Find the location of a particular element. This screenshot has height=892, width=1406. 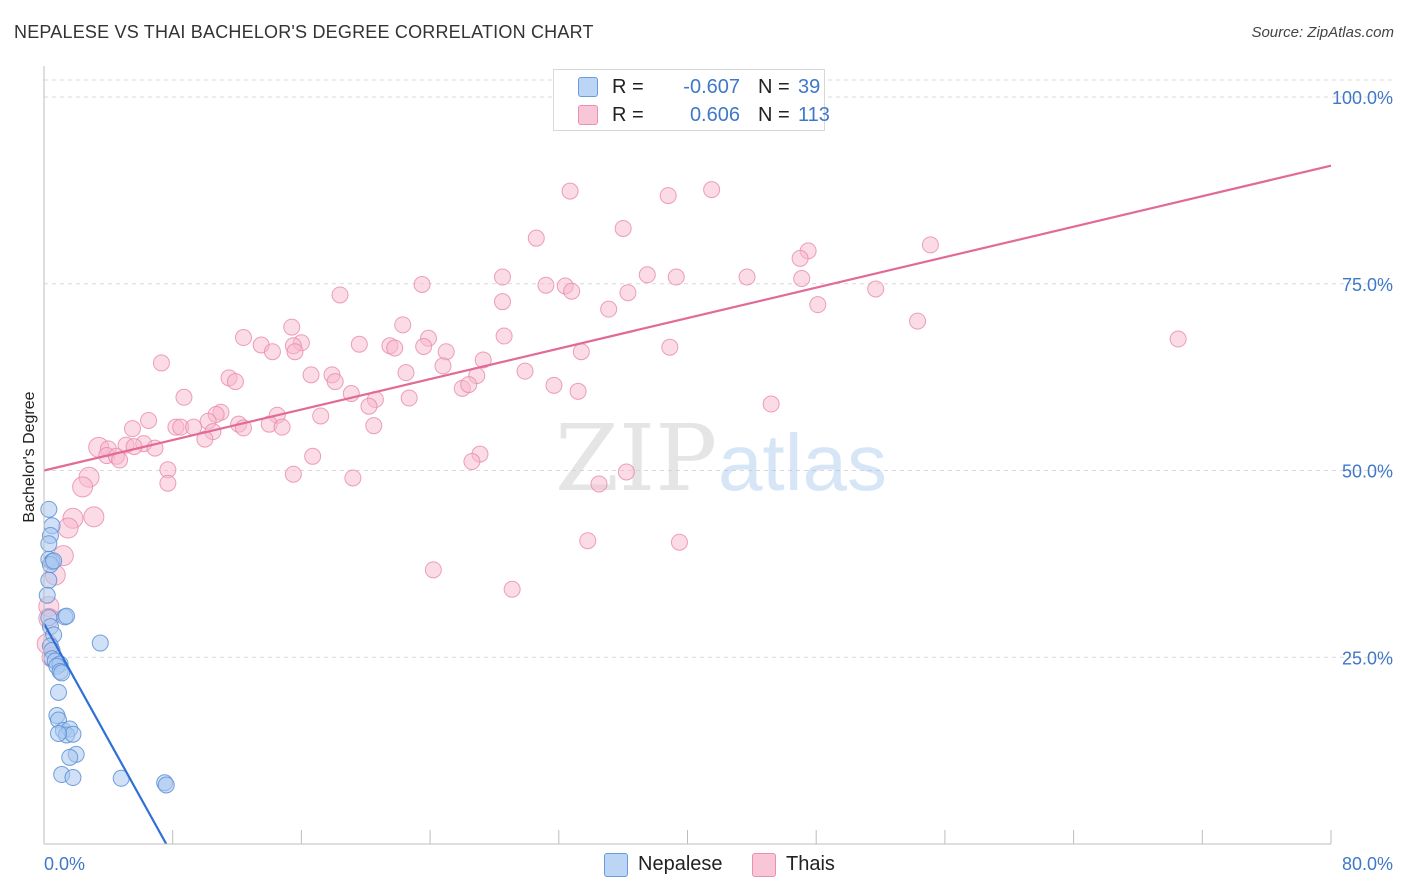

bottom-legend-swatch-thais is located at coordinates (764, 865).